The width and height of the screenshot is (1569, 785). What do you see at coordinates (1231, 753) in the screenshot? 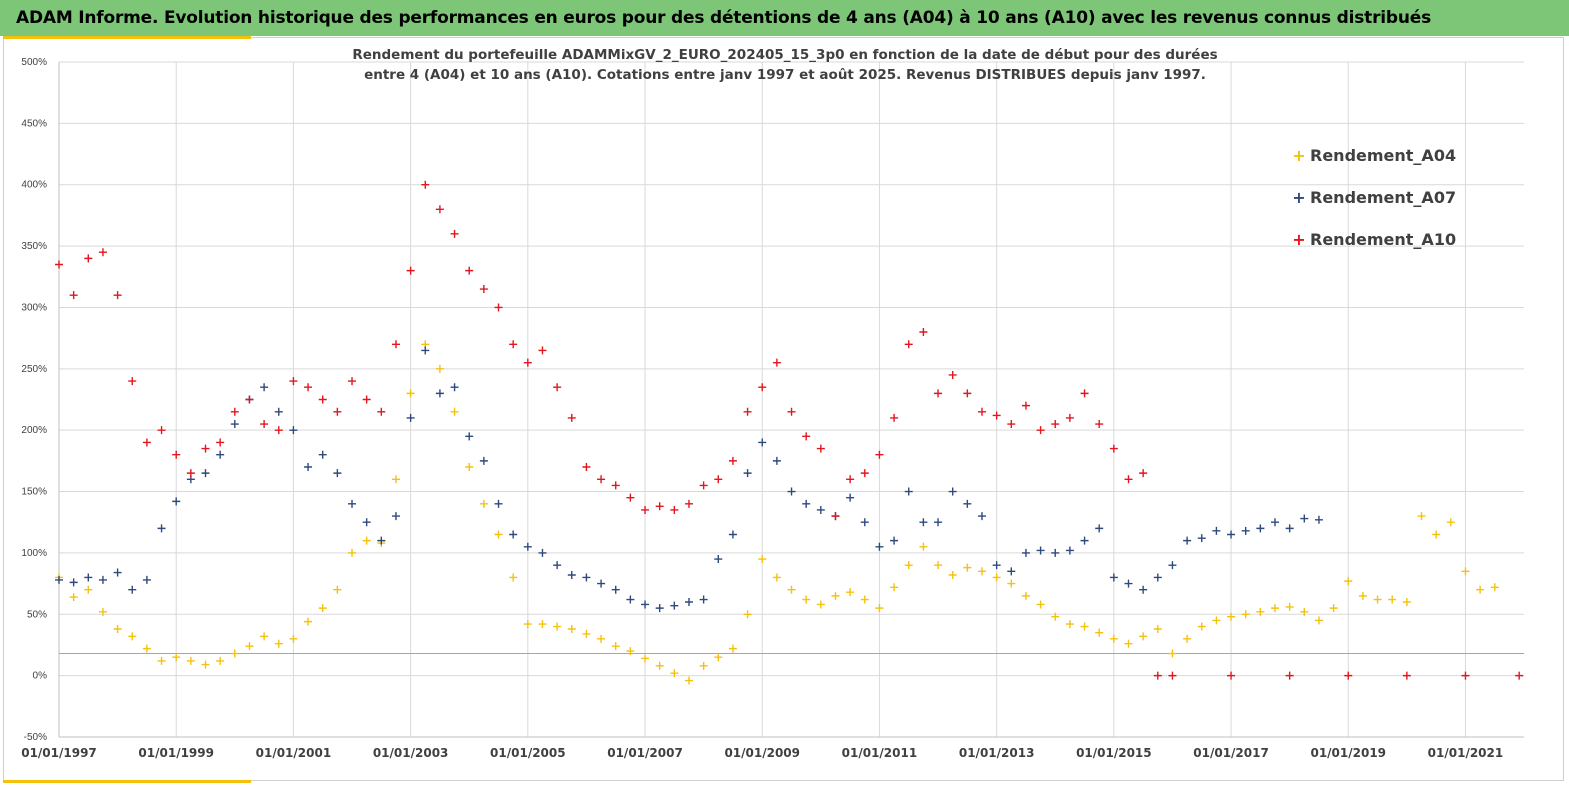
I see `x-tick-label: 01/01/2017` at bounding box center [1231, 753].